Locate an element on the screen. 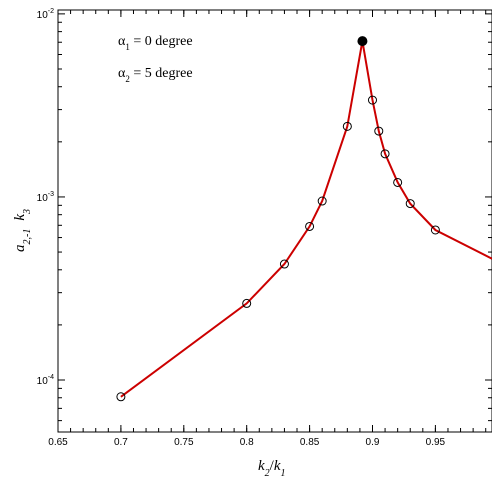 Image resolution: width=492 pixels, height=481 pixels. x-tick-label: 0.9 is located at coordinates (373, 442).